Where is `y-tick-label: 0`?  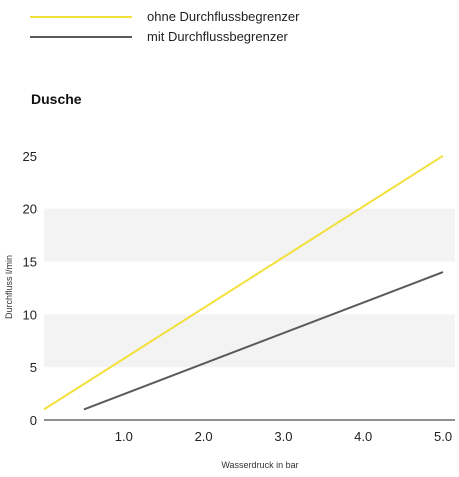
y-tick-label: 0 is located at coordinates (33, 420).